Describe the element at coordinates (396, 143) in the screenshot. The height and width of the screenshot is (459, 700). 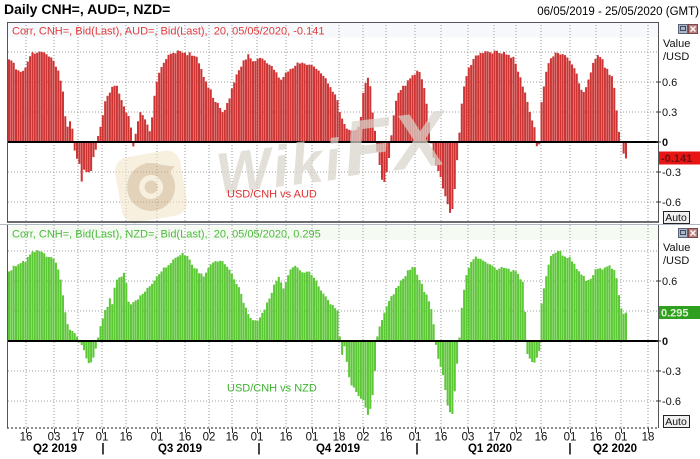
I see `svg-text: FX` at that location.